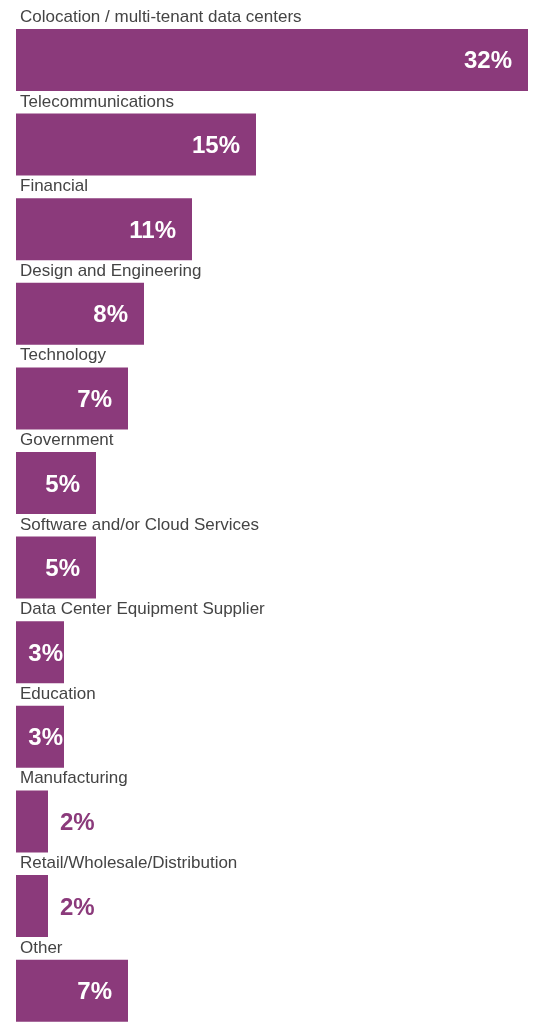 Image resolution: width=536 pixels, height=1033 pixels. What do you see at coordinates (215, 145) in the screenshot?
I see `data-label: 15%` at bounding box center [215, 145].